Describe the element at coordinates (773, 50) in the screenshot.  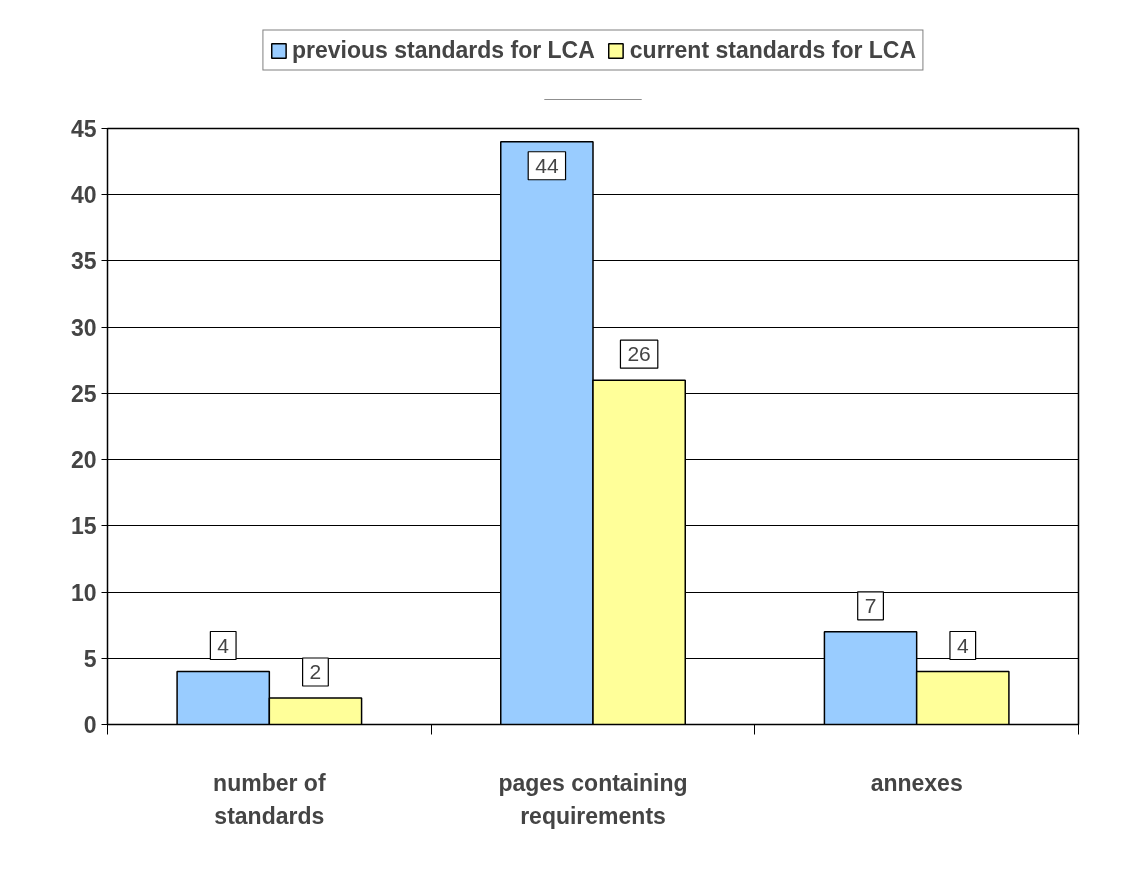
I see `legend-label: current standards for LCA` at that location.